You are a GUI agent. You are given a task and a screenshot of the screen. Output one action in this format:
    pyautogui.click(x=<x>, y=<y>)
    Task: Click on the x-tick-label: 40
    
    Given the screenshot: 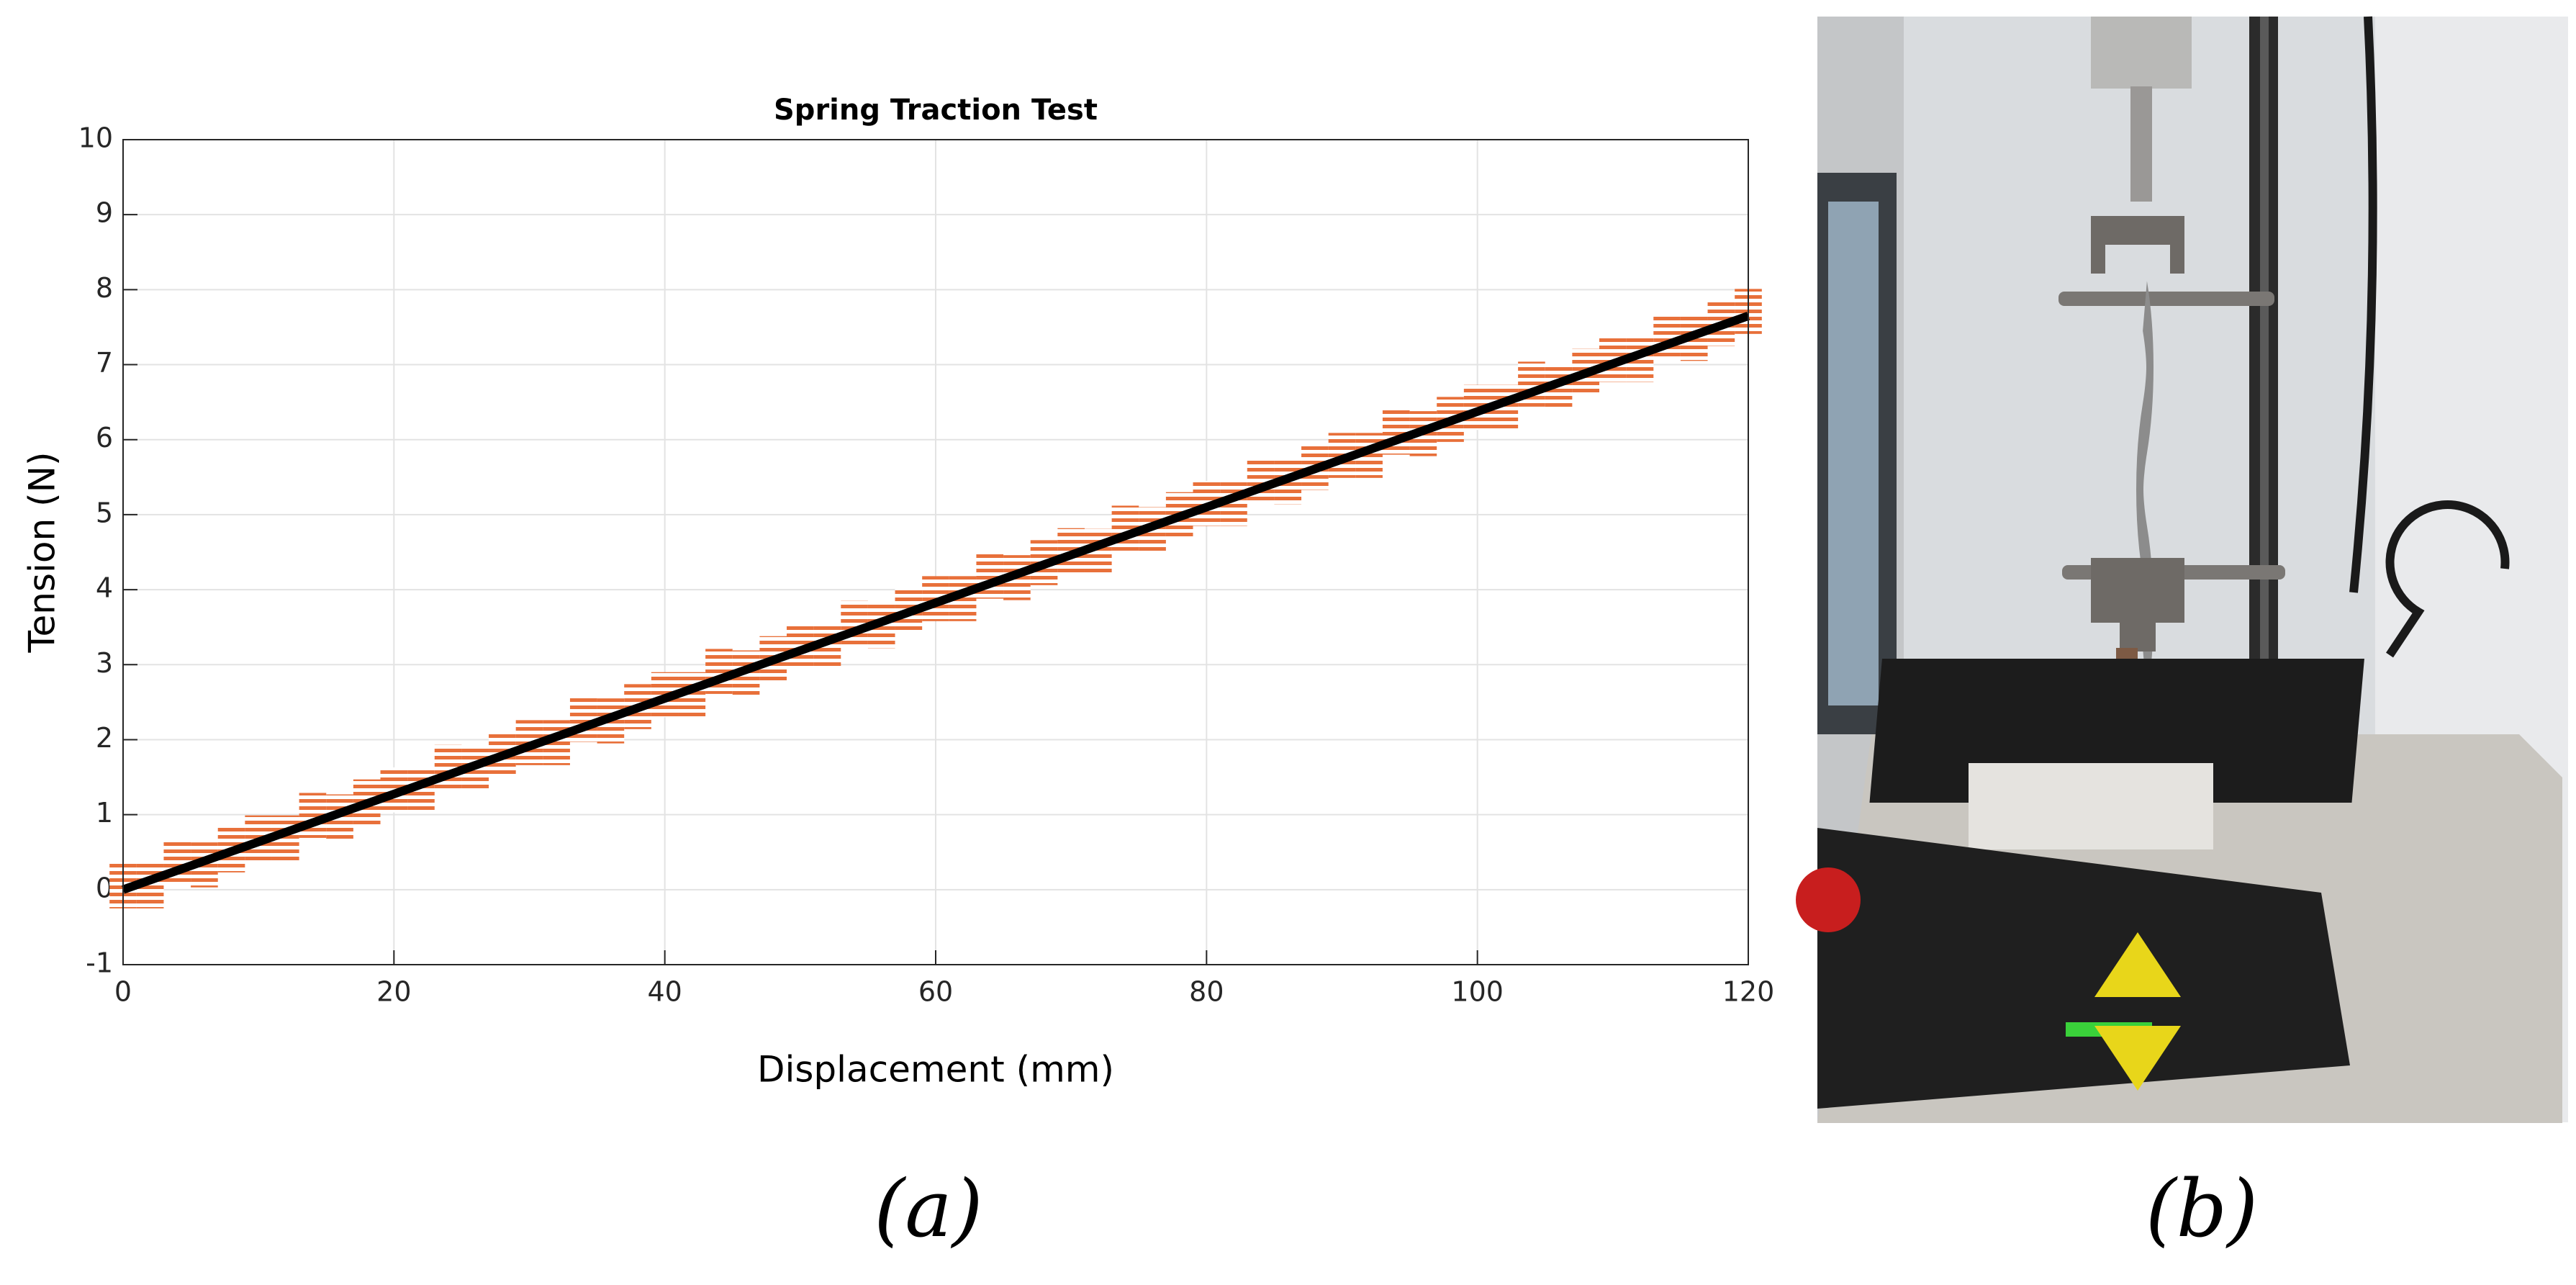 What is the action you would take?
    pyautogui.click(x=664, y=992)
    